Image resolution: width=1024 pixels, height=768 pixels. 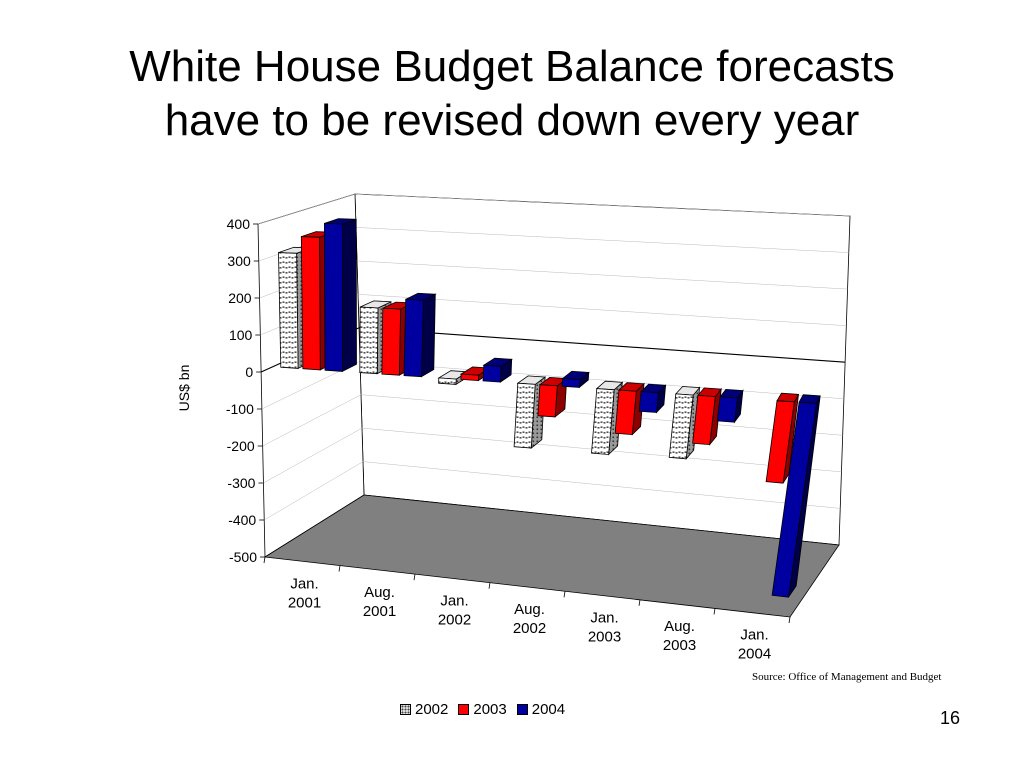 I want to click on y-tick-label: 300, so click(x=239, y=261).